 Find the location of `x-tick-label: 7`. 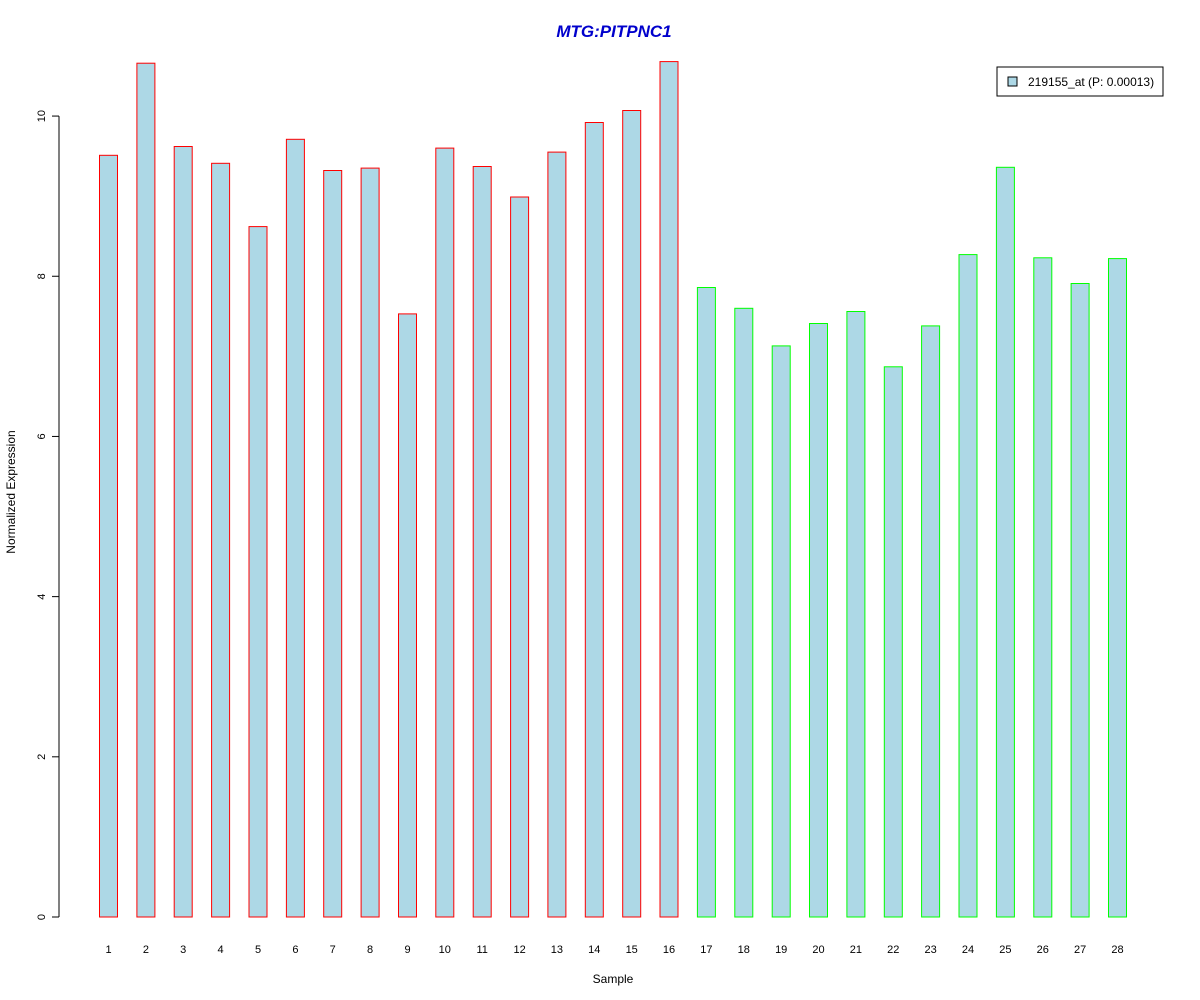

x-tick-label: 7 is located at coordinates (333, 950).